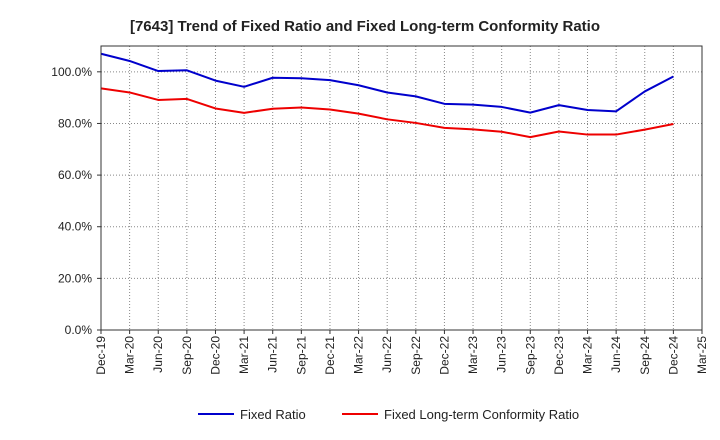 Image resolution: width=720 pixels, height=440 pixels. What do you see at coordinates (187, 355) in the screenshot?
I see `x-tick-label: Sep-20` at bounding box center [187, 355].